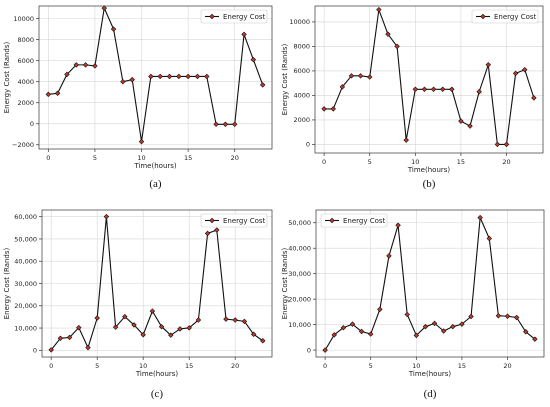  Describe the element at coordinates (299, 274) in the screenshot. I see `y-tick-label: 30,000` at that location.